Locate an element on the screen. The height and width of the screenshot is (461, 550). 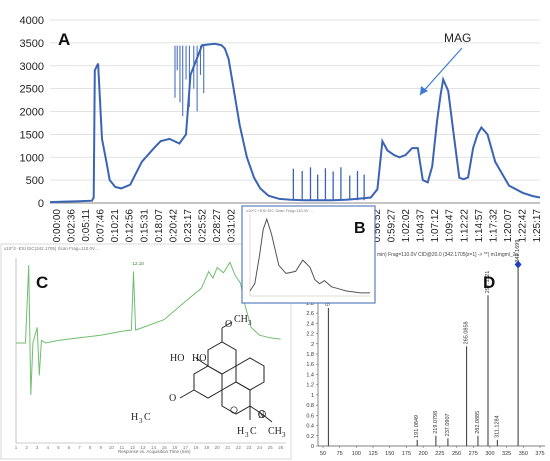
panel-c-x-tick-label: 8 is located at coordinates (90, 447).